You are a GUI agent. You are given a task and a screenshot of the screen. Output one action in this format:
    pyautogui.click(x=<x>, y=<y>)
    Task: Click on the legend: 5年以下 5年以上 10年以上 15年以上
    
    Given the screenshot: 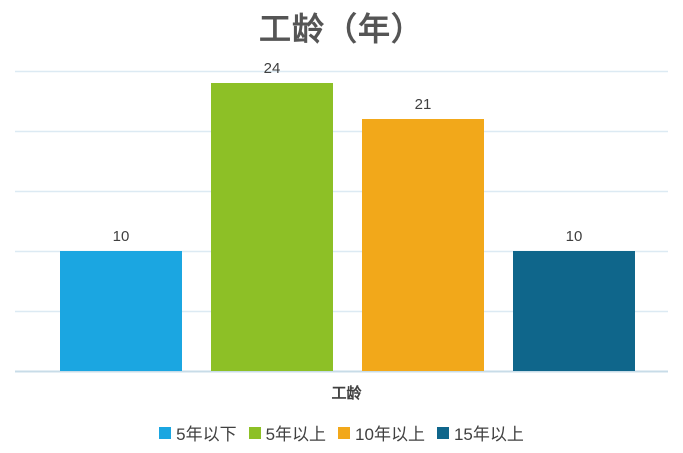 What is the action you would take?
    pyautogui.click(x=341, y=432)
    